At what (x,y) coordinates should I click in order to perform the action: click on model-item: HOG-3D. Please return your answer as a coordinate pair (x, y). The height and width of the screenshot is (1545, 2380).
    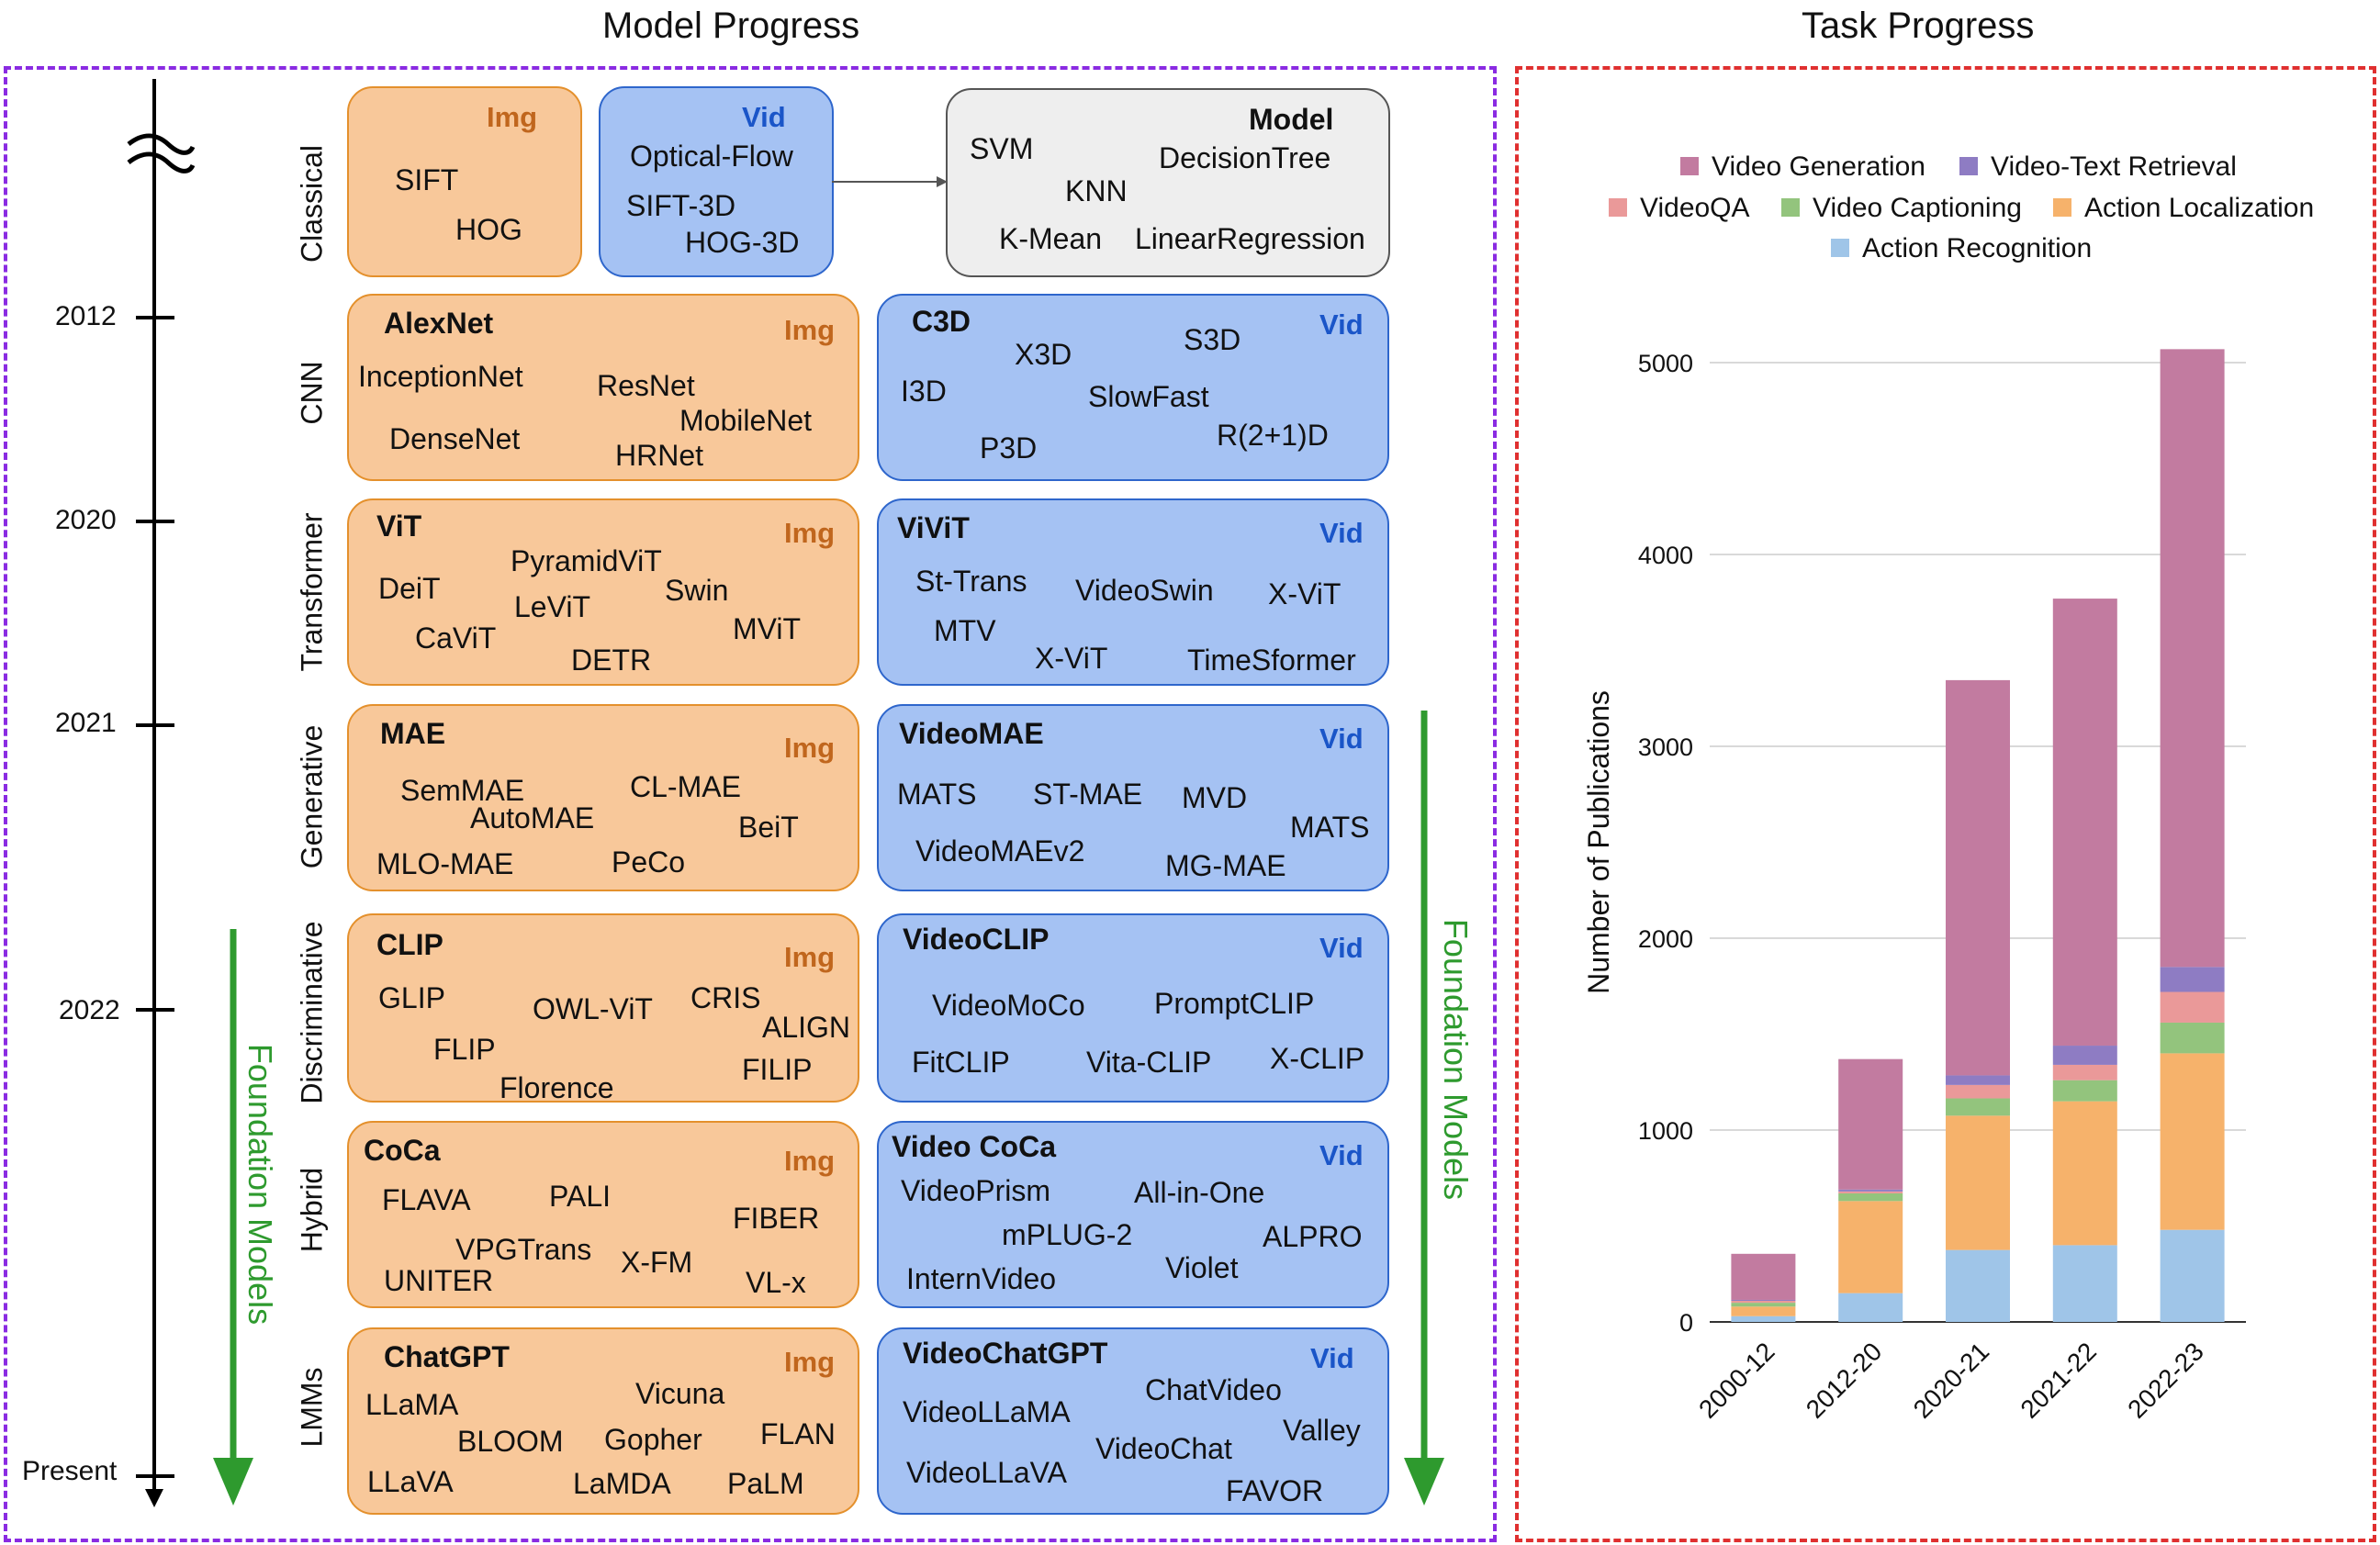
    Looking at the image, I should click on (742, 242).